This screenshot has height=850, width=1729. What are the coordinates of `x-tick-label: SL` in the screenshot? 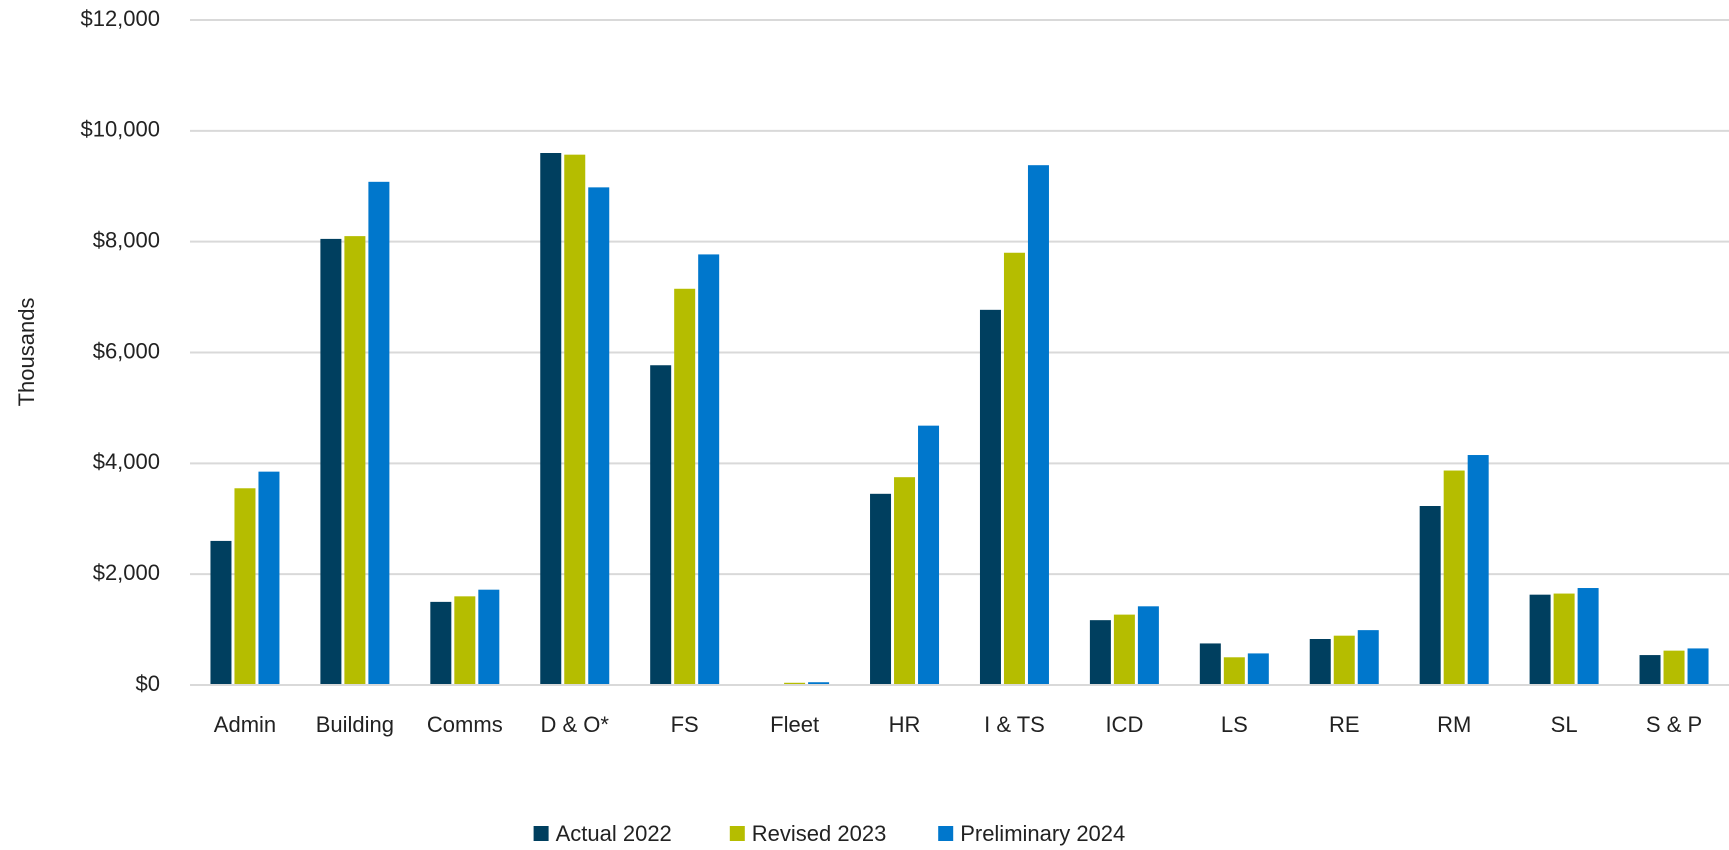 It's located at (1564, 724).